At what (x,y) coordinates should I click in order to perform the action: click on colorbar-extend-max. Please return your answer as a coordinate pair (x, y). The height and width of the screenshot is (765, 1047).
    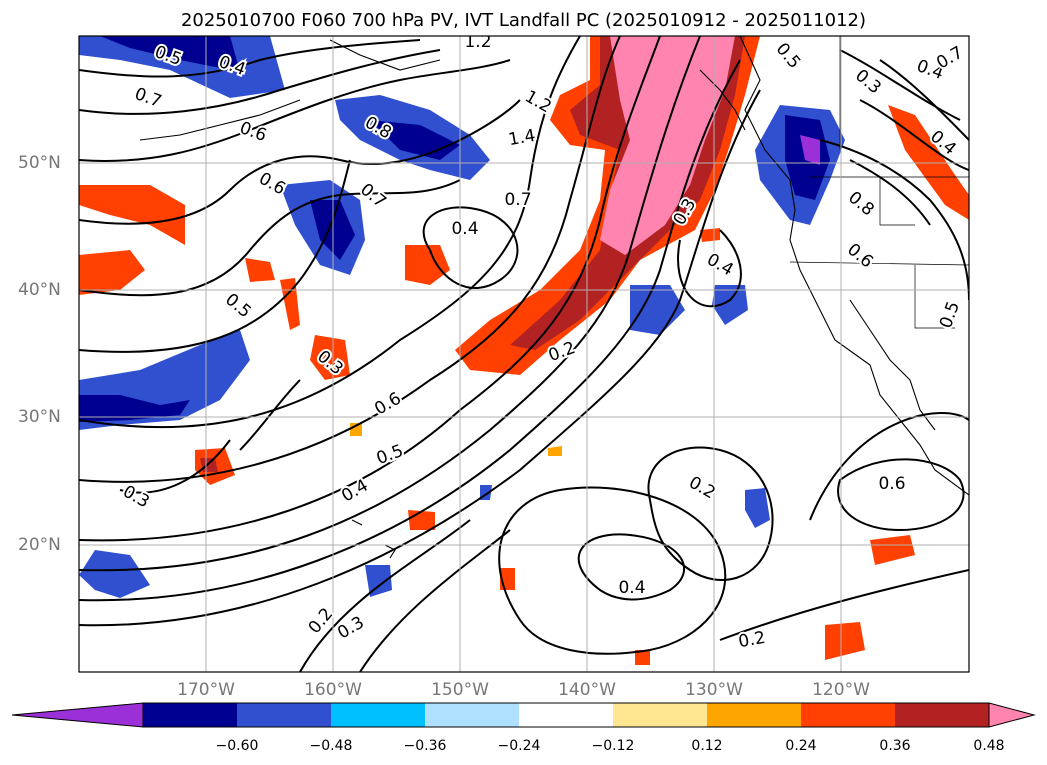
    Looking at the image, I should click on (1012, 715).